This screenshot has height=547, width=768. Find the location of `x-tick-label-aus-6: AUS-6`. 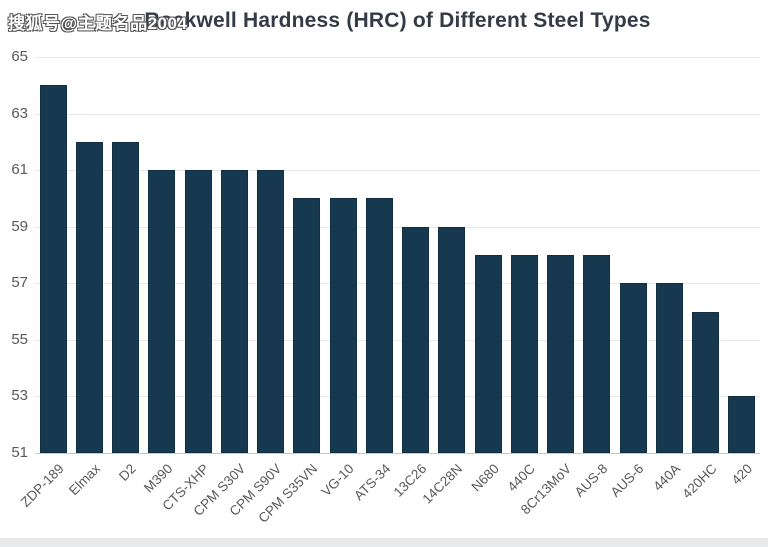

x-tick-label-aus-6: AUS-6 is located at coordinates (627, 480).